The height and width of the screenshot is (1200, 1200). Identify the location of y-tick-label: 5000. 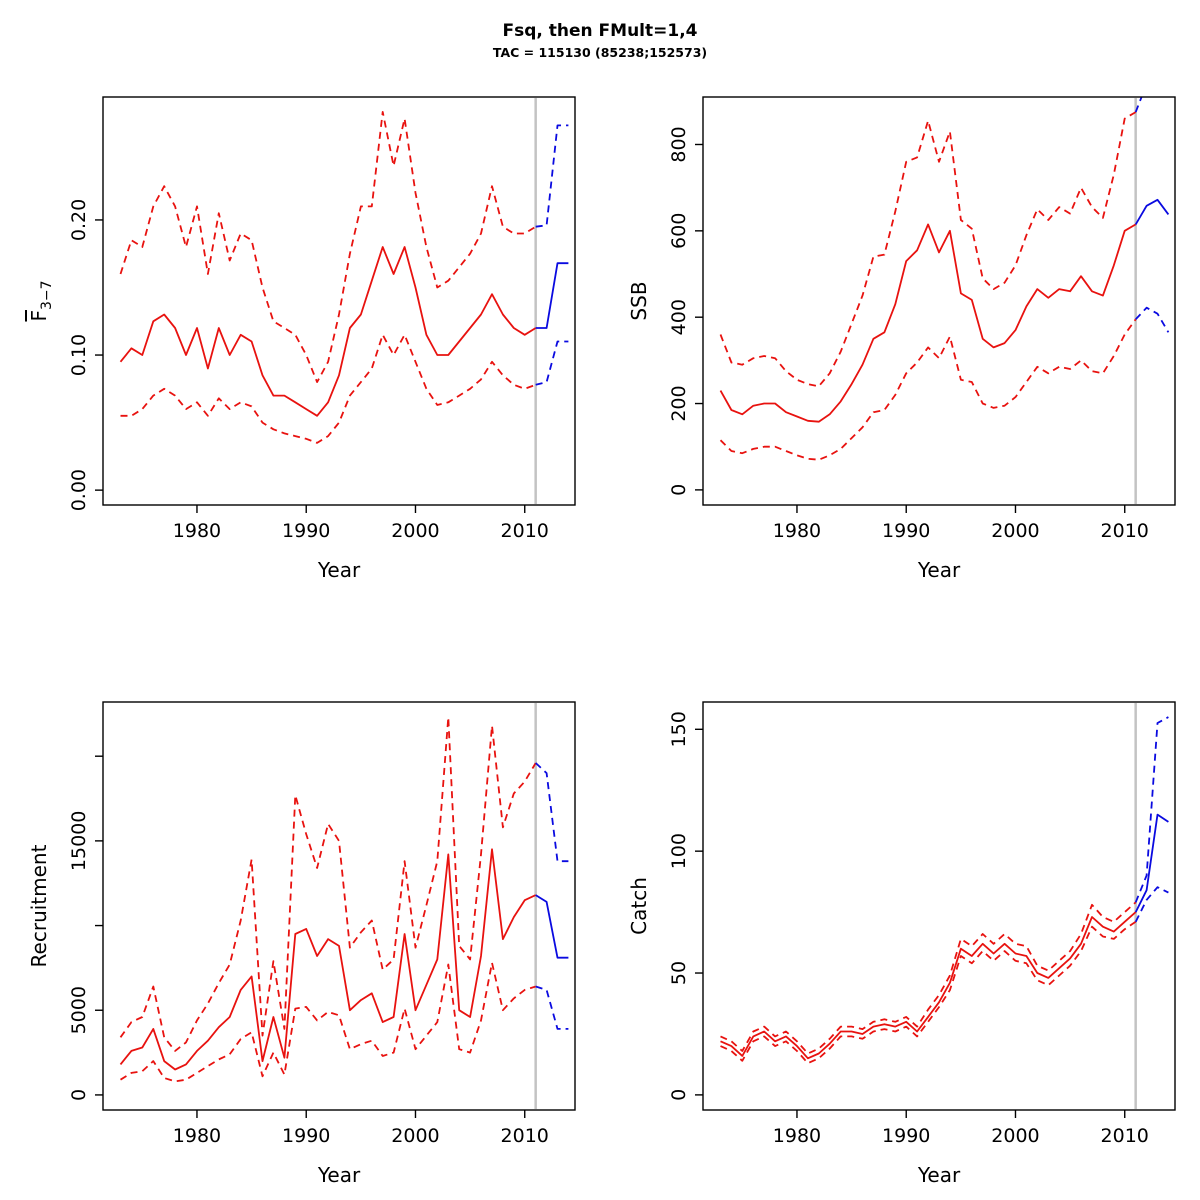
(79, 1010).